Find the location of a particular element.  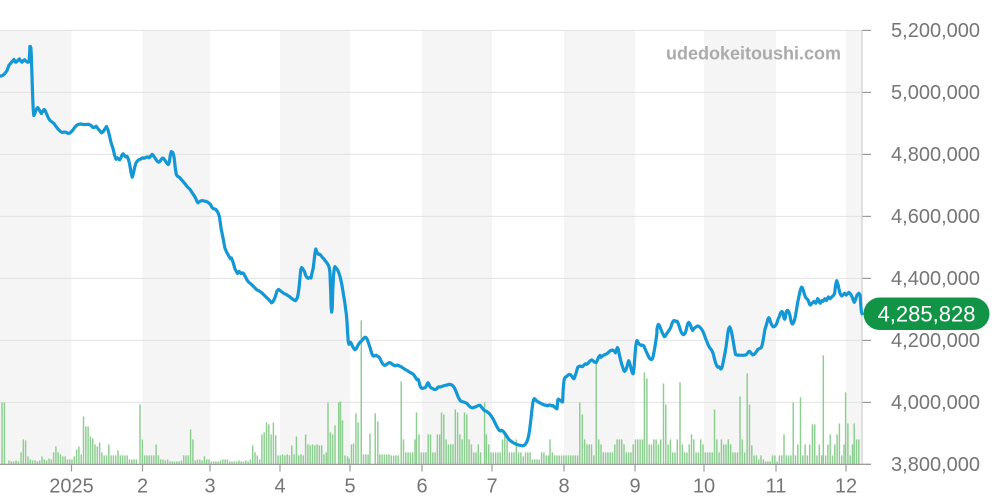

svg-text: 4,400,000 is located at coordinates (935, 279).